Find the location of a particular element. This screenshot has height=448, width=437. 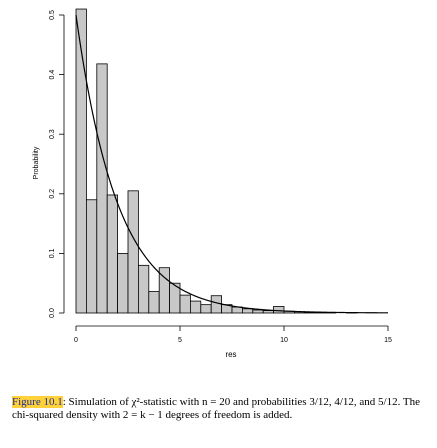

x-tick-label: 5 is located at coordinates (180, 340).